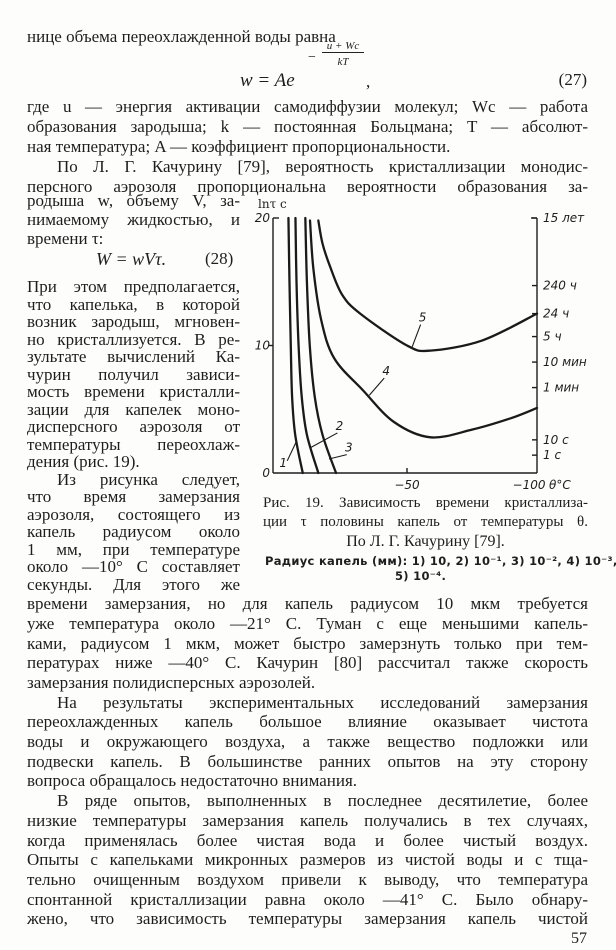 This screenshot has height=950, width=616. I want to click on series-1-line, so click(295, 345).